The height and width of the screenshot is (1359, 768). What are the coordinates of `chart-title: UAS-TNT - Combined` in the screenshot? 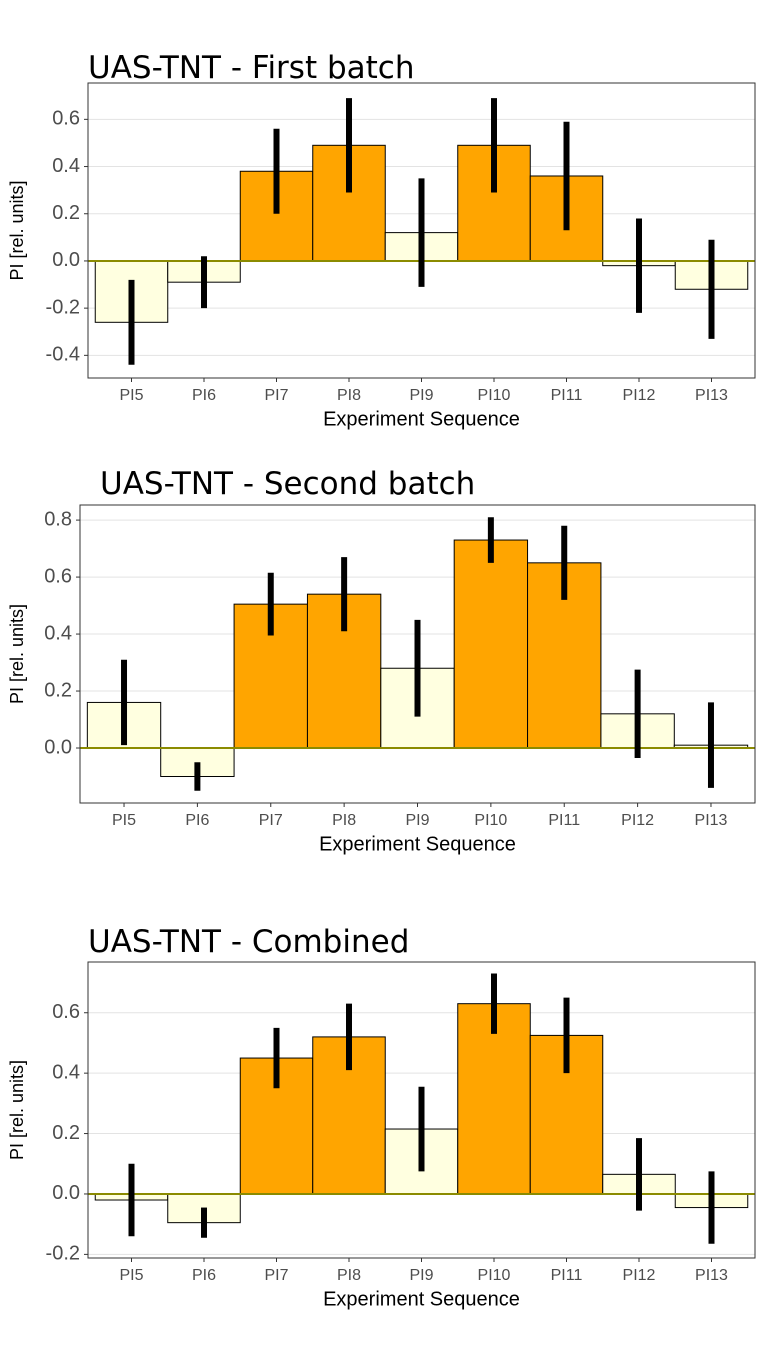 It's located at (248, 942).